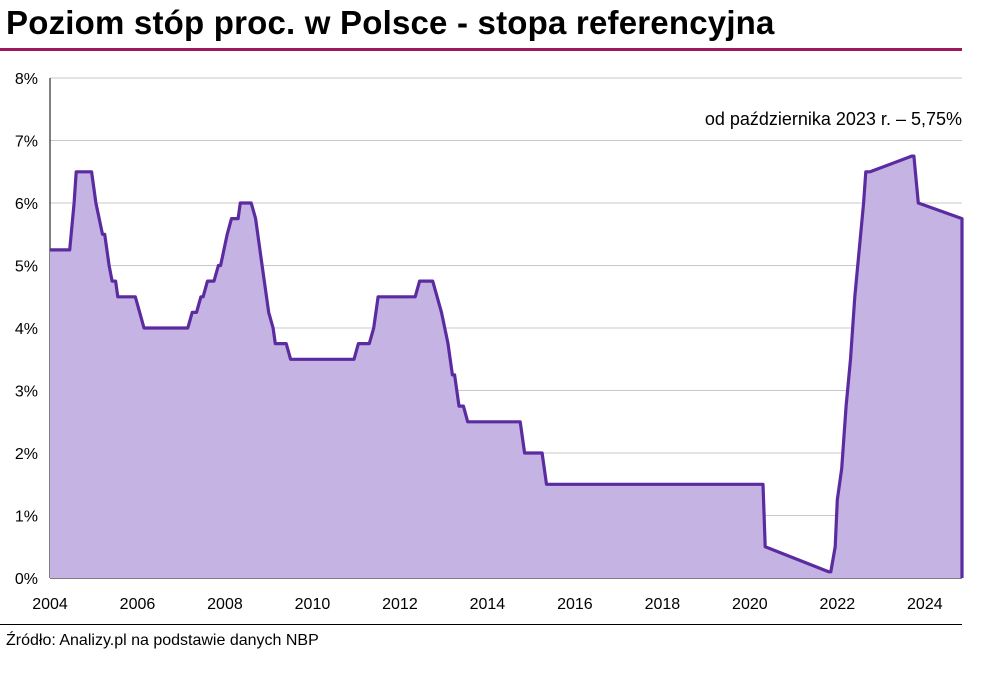 The width and height of the screenshot is (1000, 686). I want to click on y-tick-label: 8%, so click(26, 79).